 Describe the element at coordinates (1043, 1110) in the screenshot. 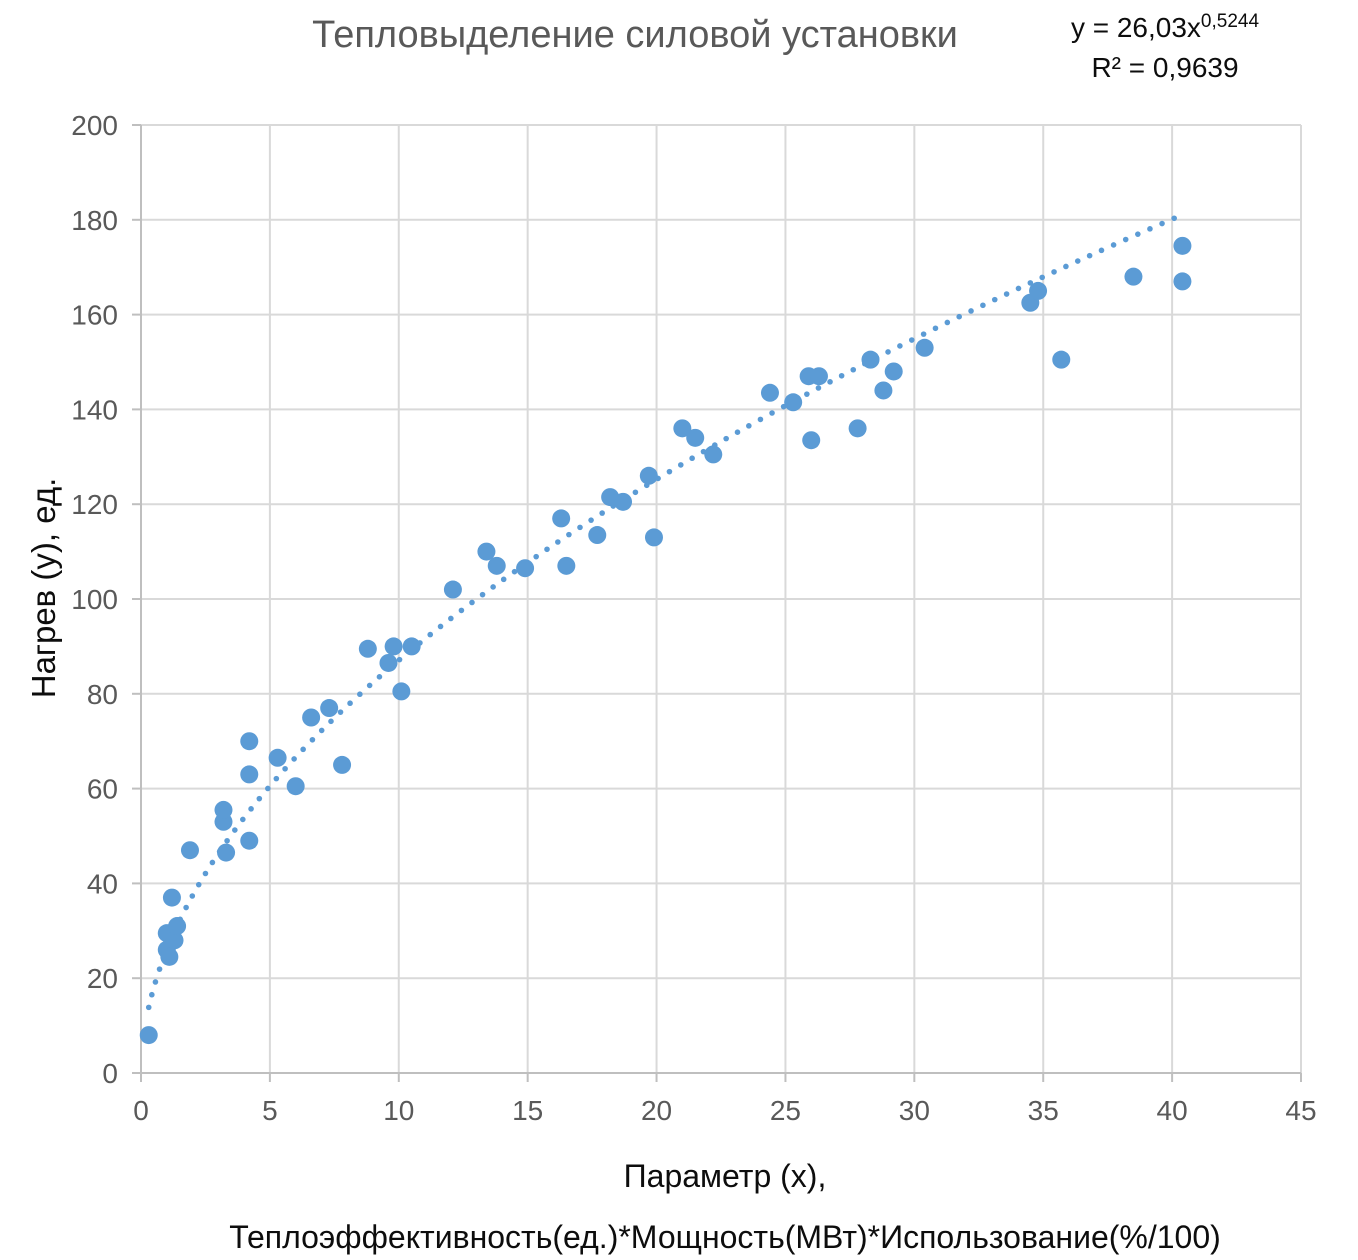

I see `x-tick-label: 35` at that location.